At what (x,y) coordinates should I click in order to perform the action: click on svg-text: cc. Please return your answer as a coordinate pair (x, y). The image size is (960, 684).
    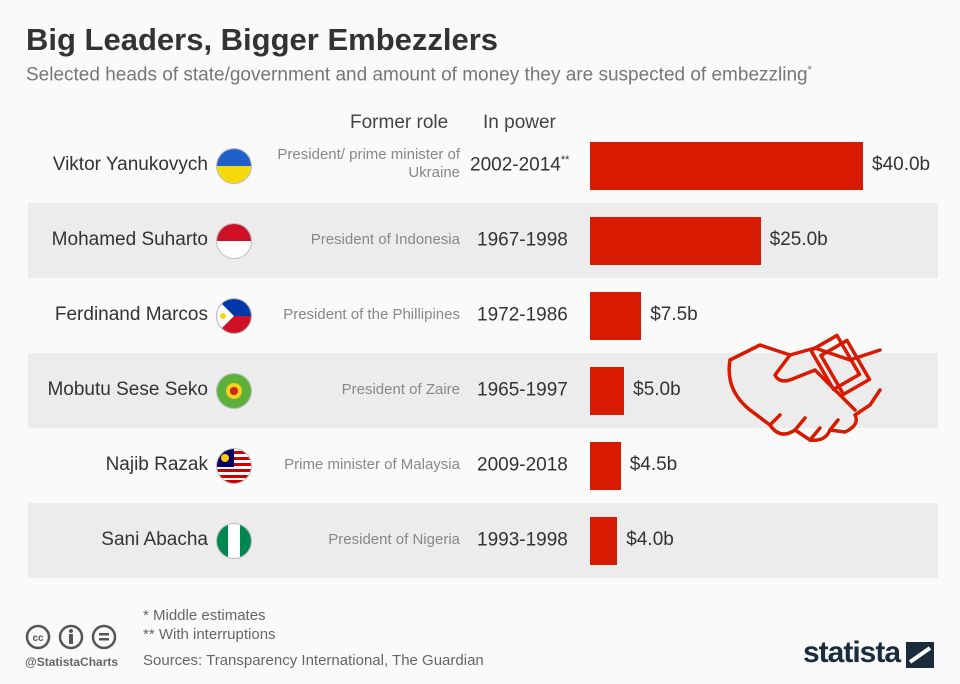
    Looking at the image, I should click on (38, 638).